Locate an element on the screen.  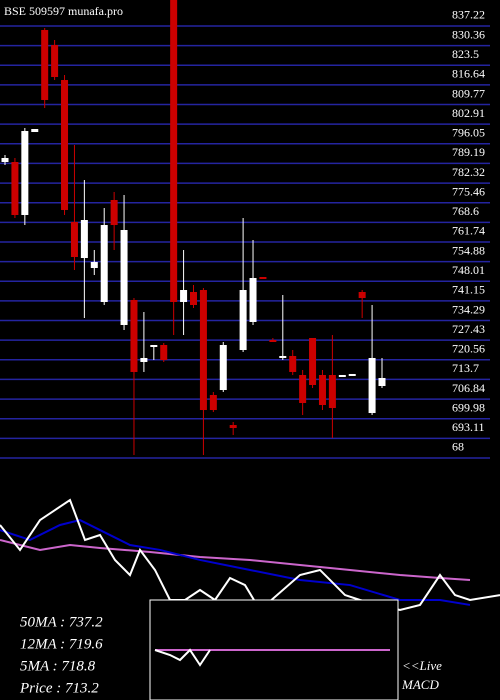
y-tick-label: 768.6 is located at coordinates (465, 211).